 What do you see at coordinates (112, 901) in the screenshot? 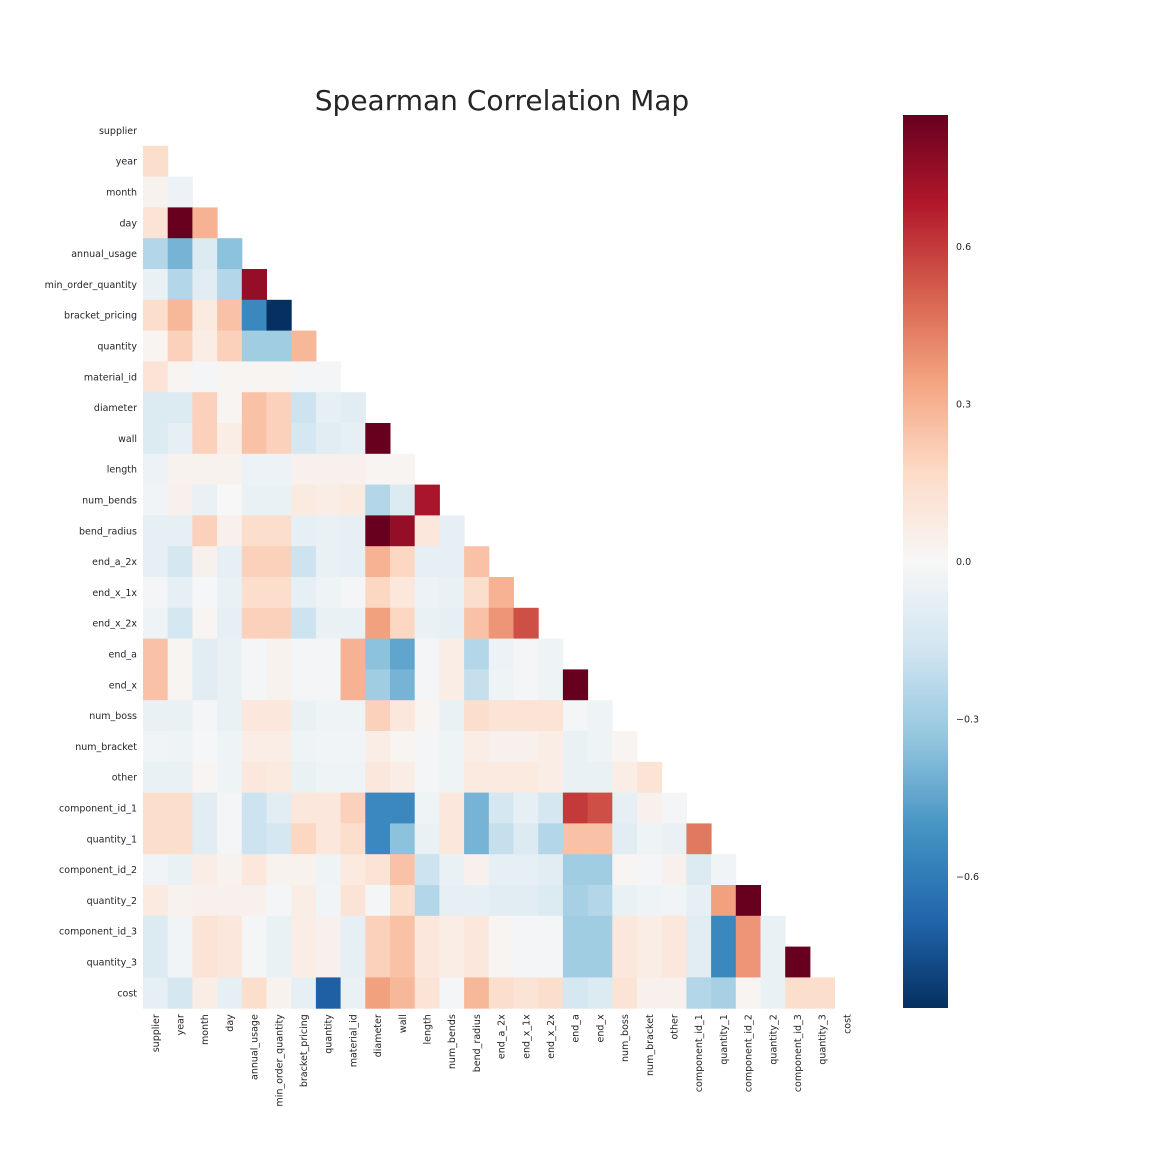
I see `y-tick-label: quantity_2` at bounding box center [112, 901].